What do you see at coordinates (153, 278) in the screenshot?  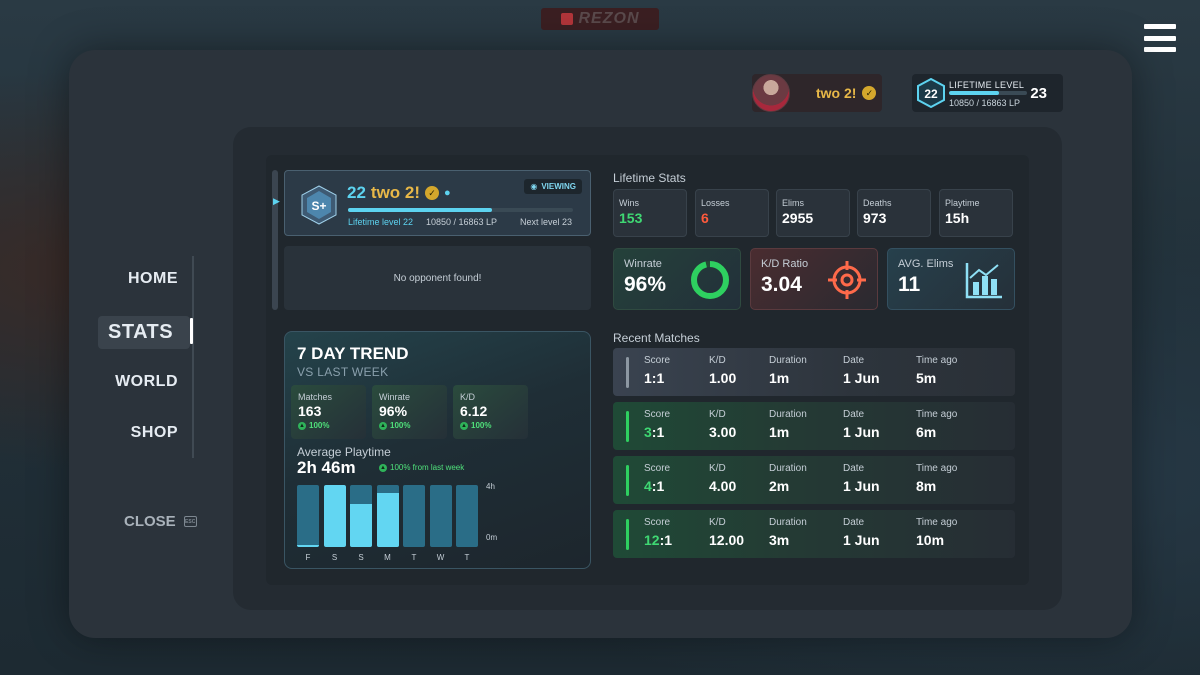 I see `nav-home: HOME` at bounding box center [153, 278].